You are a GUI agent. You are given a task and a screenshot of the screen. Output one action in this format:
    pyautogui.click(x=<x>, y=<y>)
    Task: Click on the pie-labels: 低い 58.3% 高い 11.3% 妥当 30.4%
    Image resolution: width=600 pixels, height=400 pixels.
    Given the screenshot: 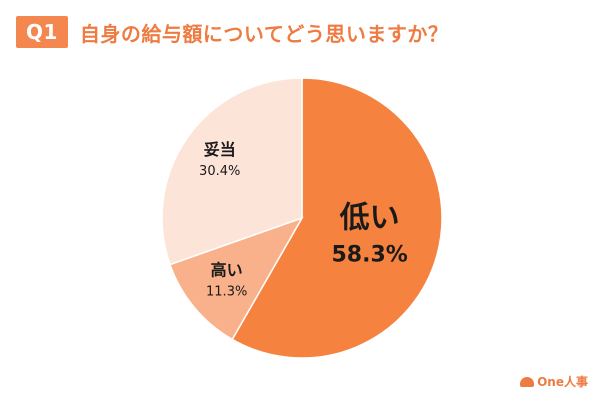 What is the action you would take?
    pyautogui.click(x=303, y=220)
    